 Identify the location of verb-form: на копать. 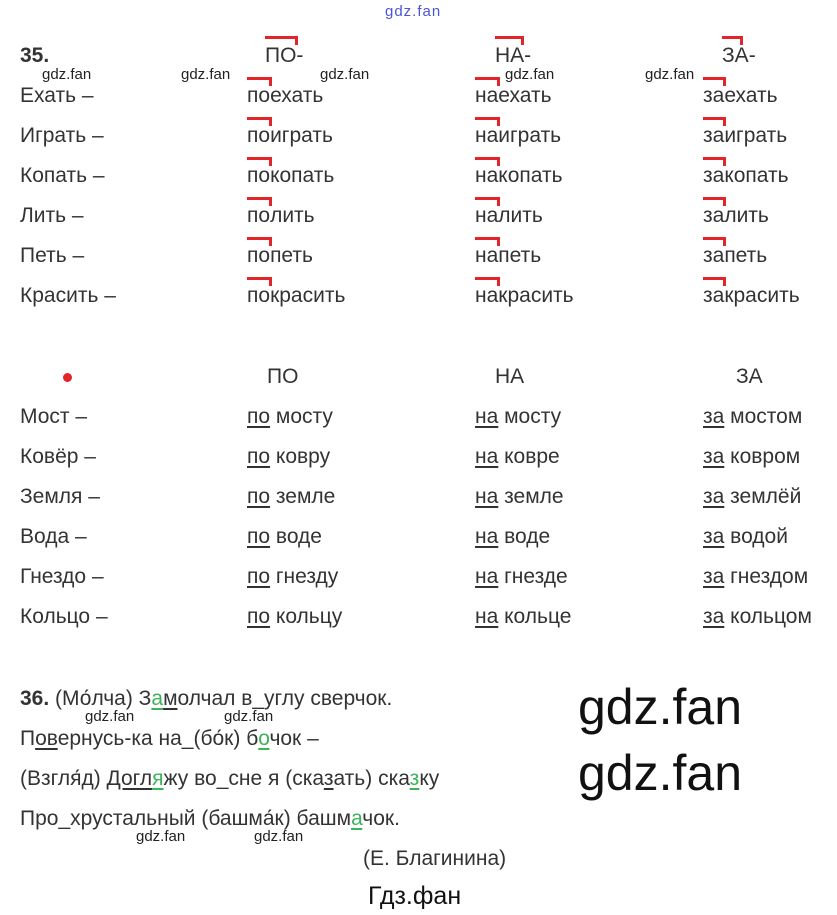
(519, 172).